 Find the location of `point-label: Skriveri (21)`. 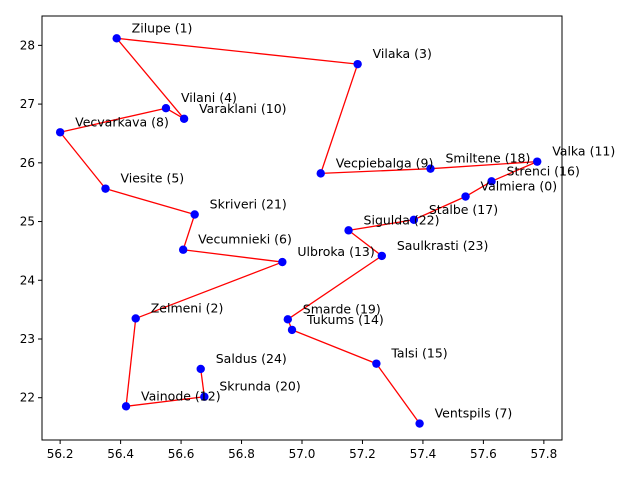

point-label: Skriveri (21) is located at coordinates (248, 203).